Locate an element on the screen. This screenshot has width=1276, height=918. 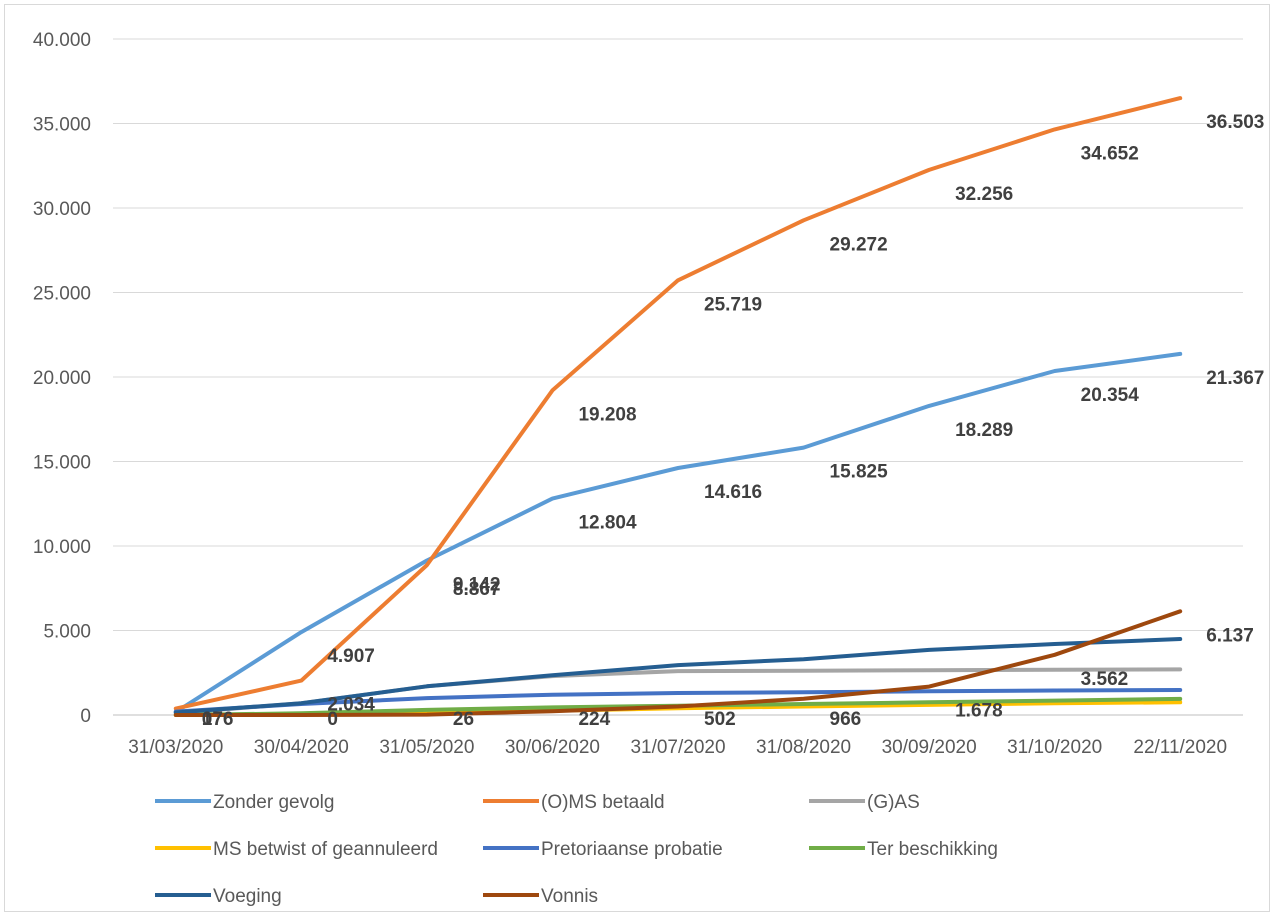
data-label: 6.137 is located at coordinates (1230, 635).